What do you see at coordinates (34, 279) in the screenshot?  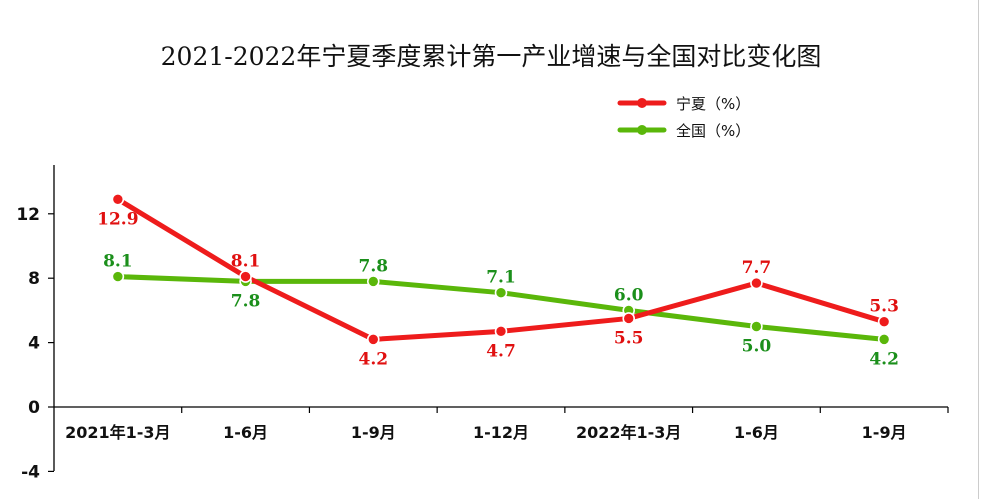 I see `y-tick-label: 8` at bounding box center [34, 279].